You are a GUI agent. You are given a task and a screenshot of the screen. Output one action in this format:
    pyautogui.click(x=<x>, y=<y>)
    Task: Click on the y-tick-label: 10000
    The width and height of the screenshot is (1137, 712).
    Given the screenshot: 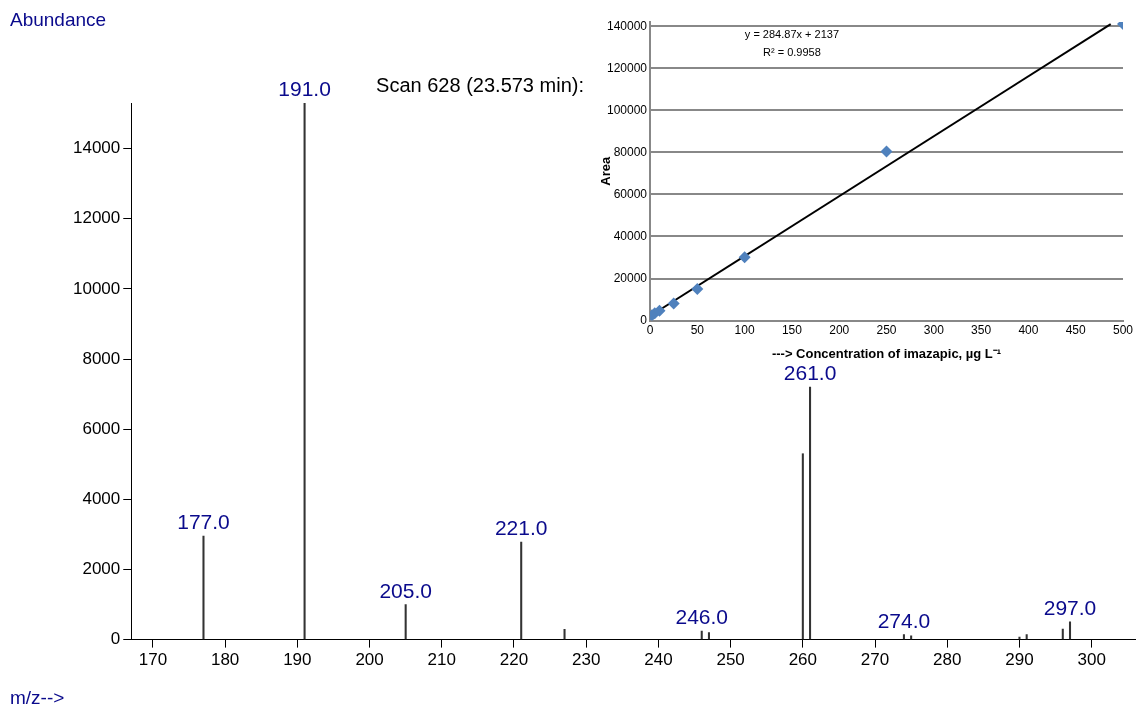 What is the action you would take?
    pyautogui.click(x=96, y=288)
    